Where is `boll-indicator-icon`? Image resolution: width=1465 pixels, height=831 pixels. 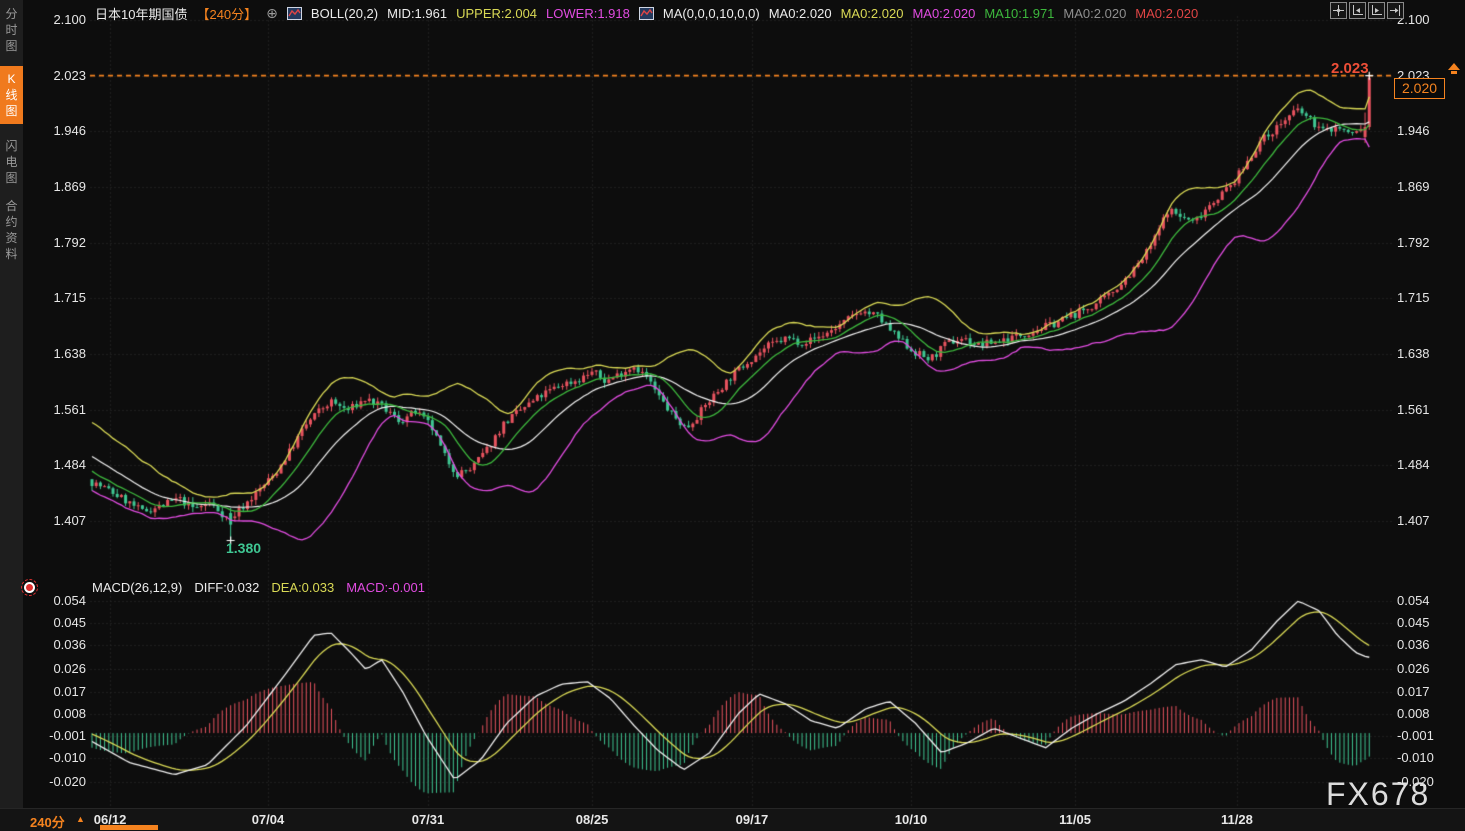
boll-indicator-icon is located at coordinates (294, 13).